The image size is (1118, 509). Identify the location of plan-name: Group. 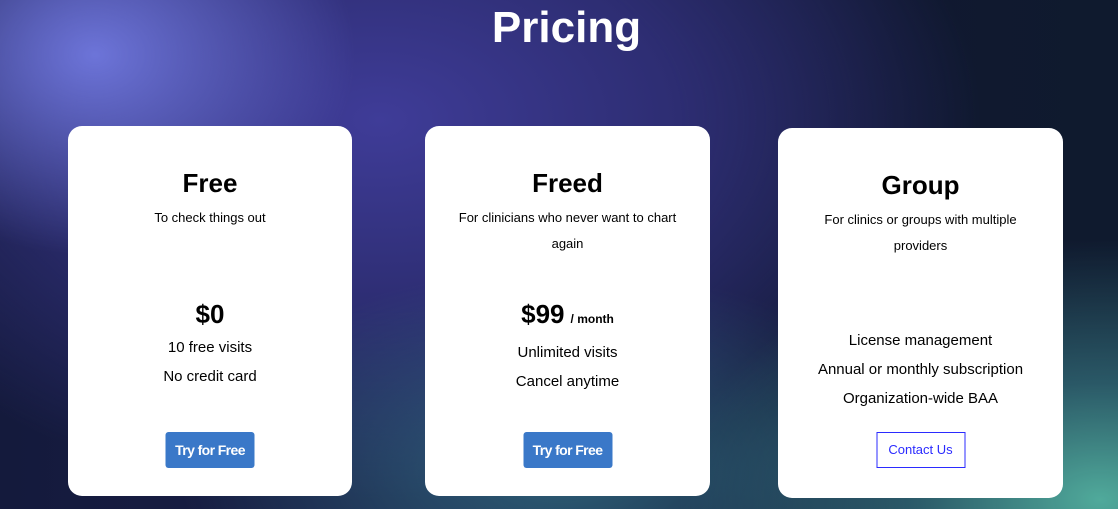
(920, 185).